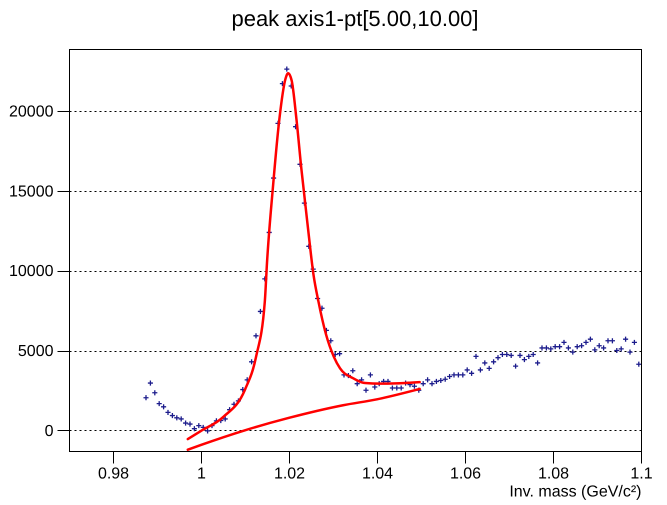 The width and height of the screenshot is (667, 505). I want to click on x-tick-label: 1.08, so click(554, 474).